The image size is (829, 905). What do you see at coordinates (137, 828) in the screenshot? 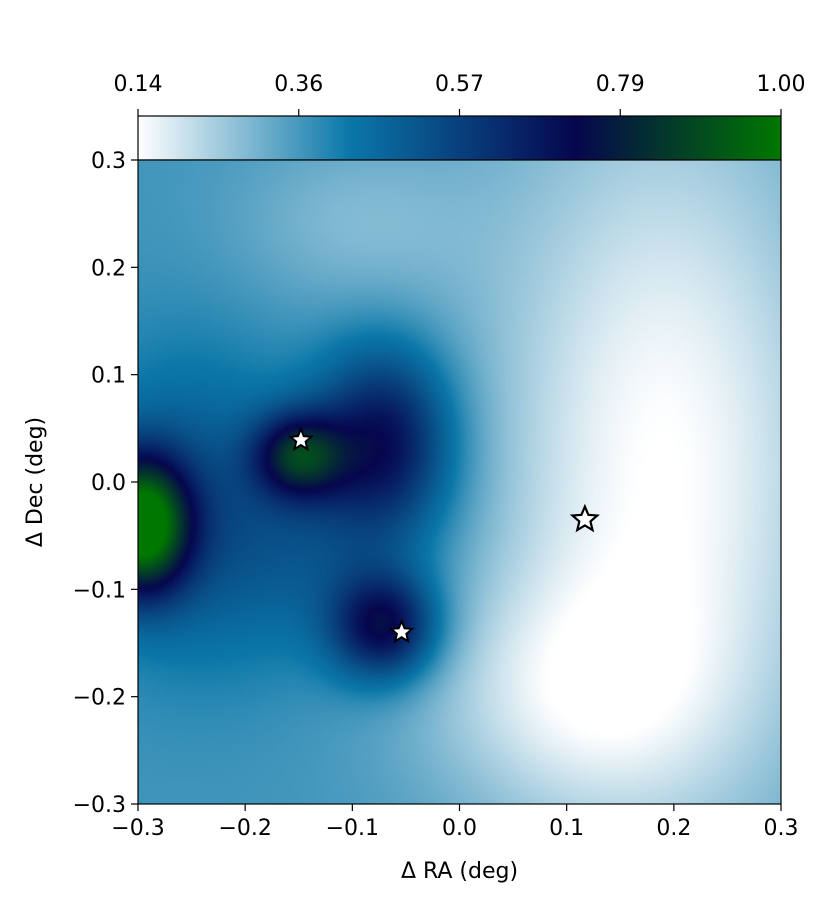
I see `x-tick-label: −0.3` at bounding box center [137, 828].